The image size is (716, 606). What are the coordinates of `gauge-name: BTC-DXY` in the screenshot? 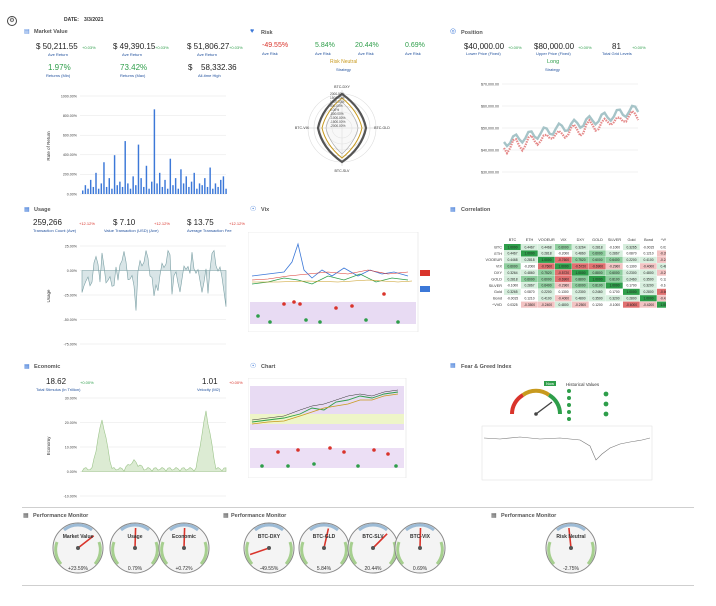 It's located at (269, 537).